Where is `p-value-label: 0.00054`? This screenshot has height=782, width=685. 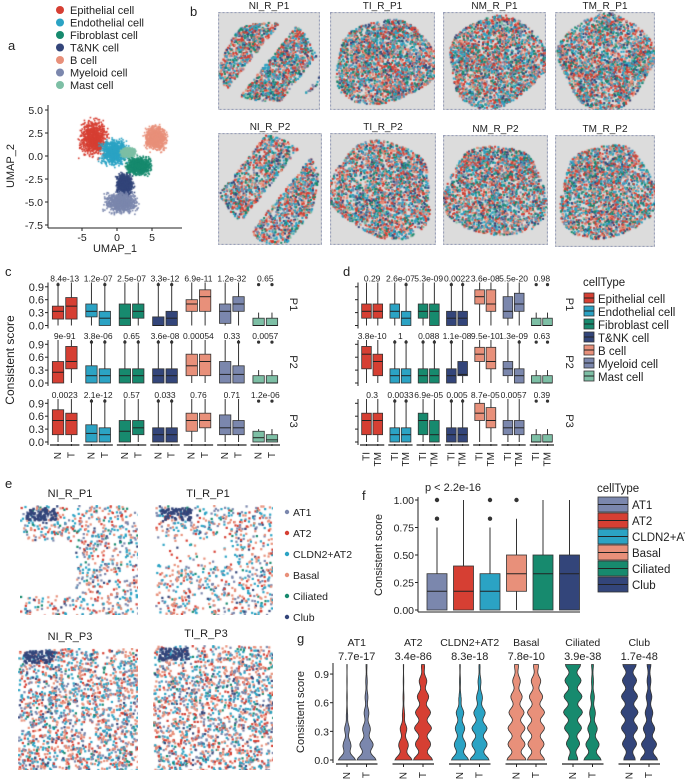 p-value-label: 0.00054 is located at coordinates (198, 336).